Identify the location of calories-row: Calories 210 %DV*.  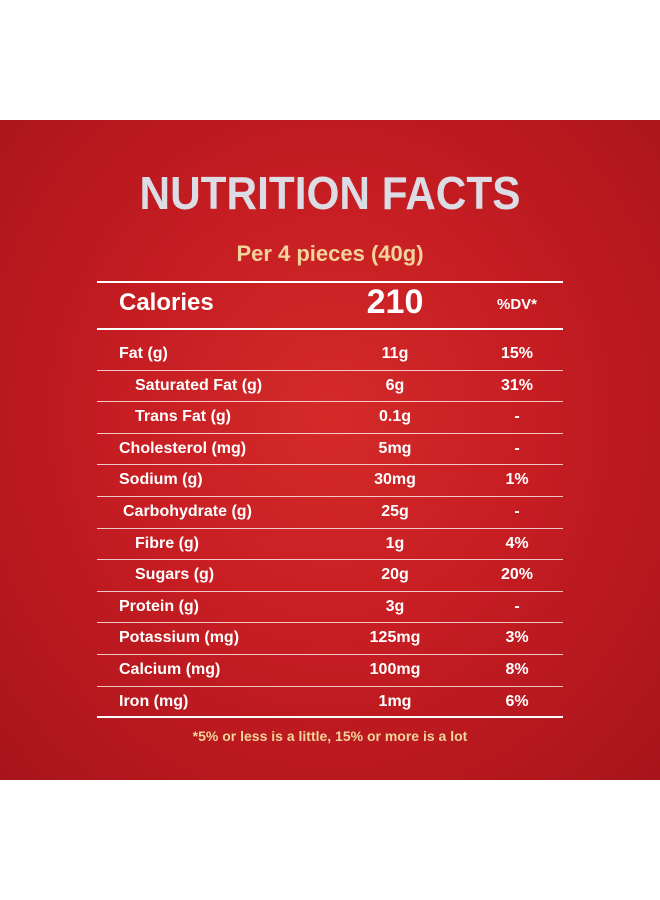
(330, 305).